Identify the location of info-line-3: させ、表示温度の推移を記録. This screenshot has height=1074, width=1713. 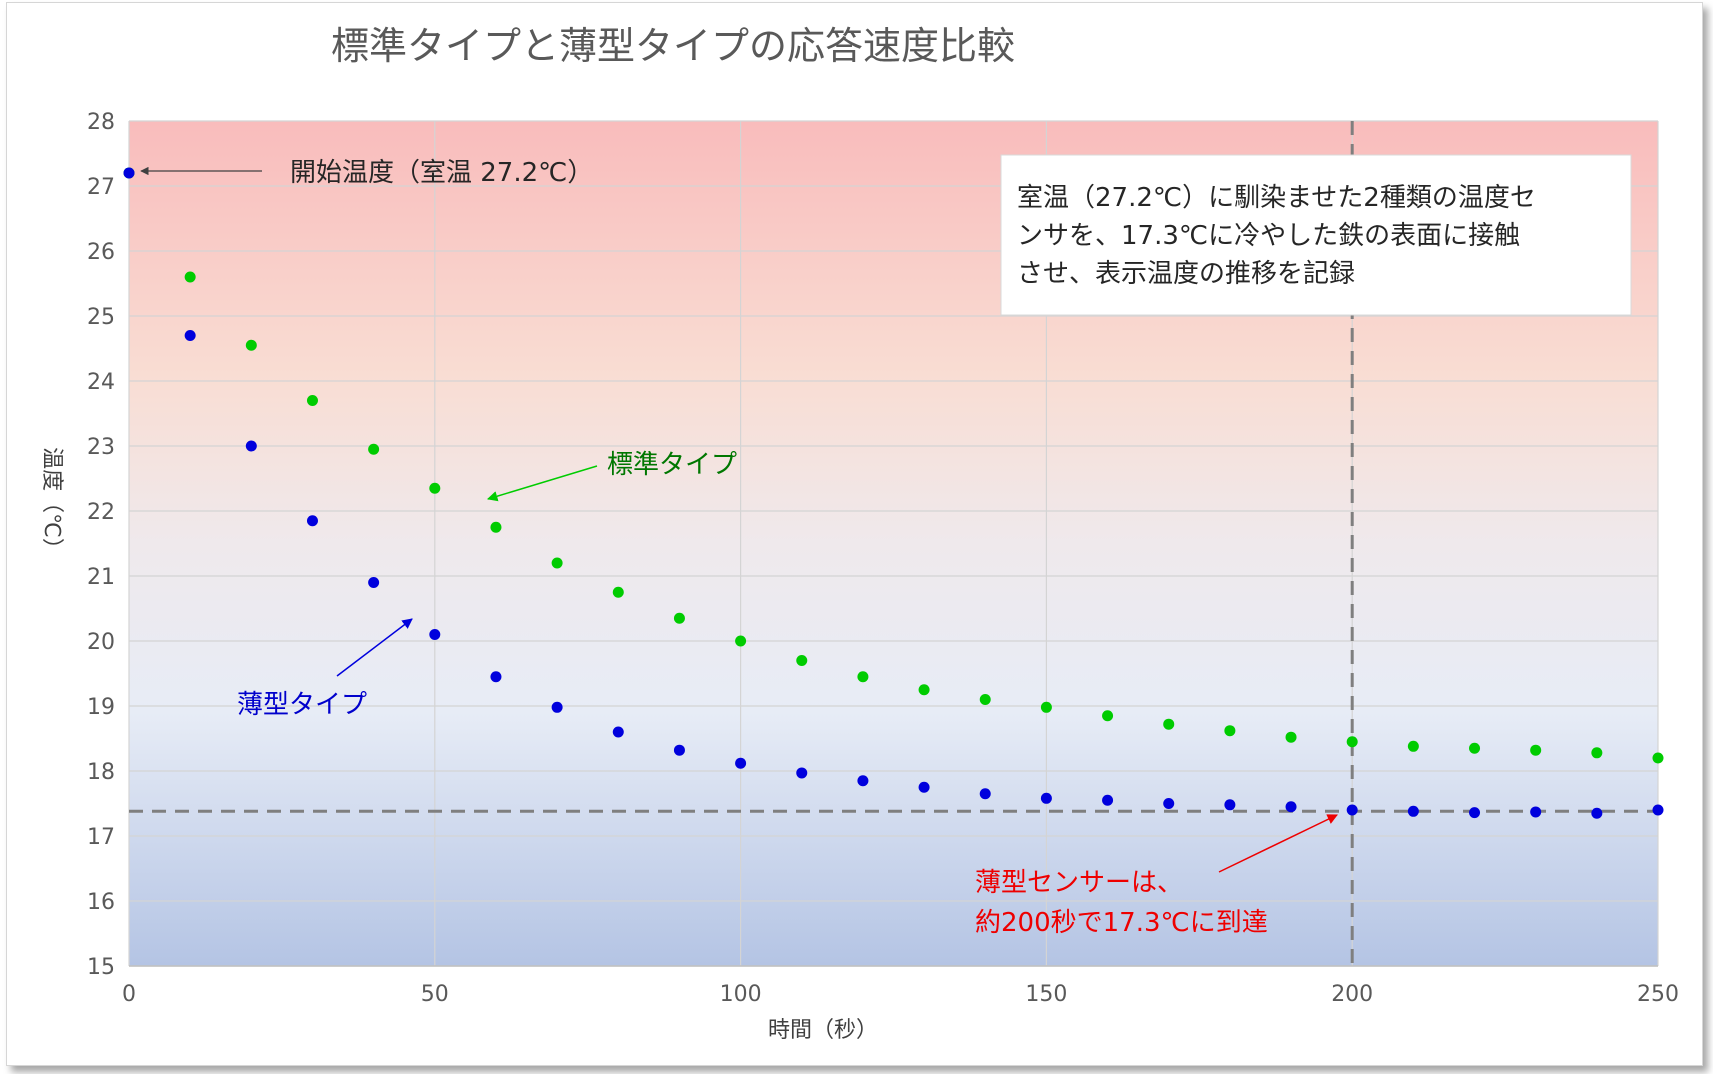
(1186, 274).